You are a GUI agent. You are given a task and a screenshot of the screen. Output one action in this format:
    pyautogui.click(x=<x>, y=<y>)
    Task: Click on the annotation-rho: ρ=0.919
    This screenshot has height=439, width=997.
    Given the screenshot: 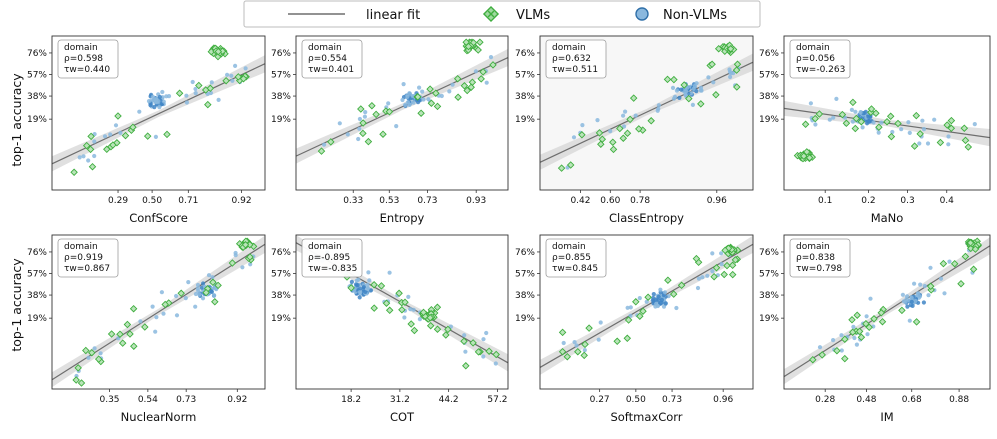 What is the action you would take?
    pyautogui.click(x=83, y=258)
    